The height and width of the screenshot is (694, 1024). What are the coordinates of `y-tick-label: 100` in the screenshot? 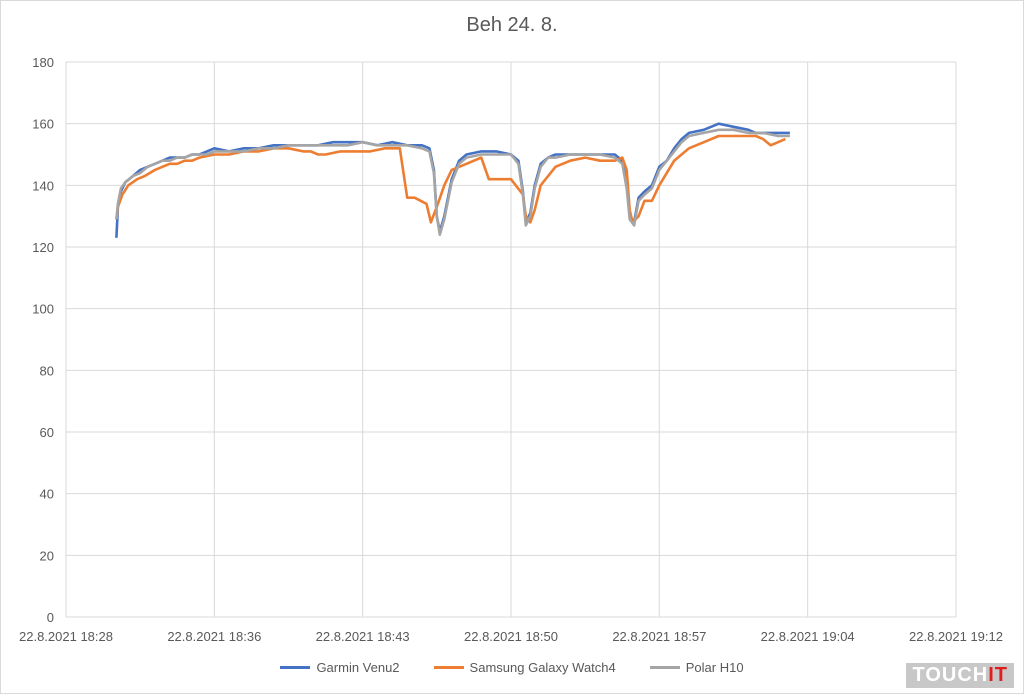 It's located at (43, 309).